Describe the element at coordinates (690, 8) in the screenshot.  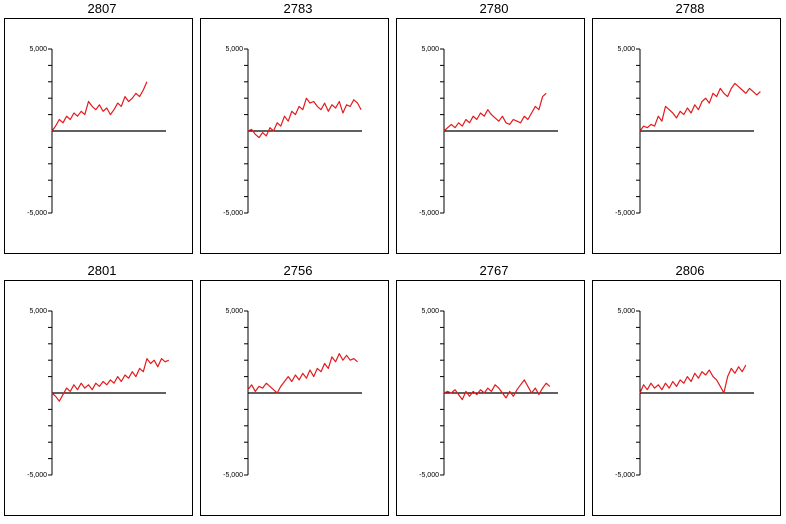
I see `chart-title: 2788` at that location.